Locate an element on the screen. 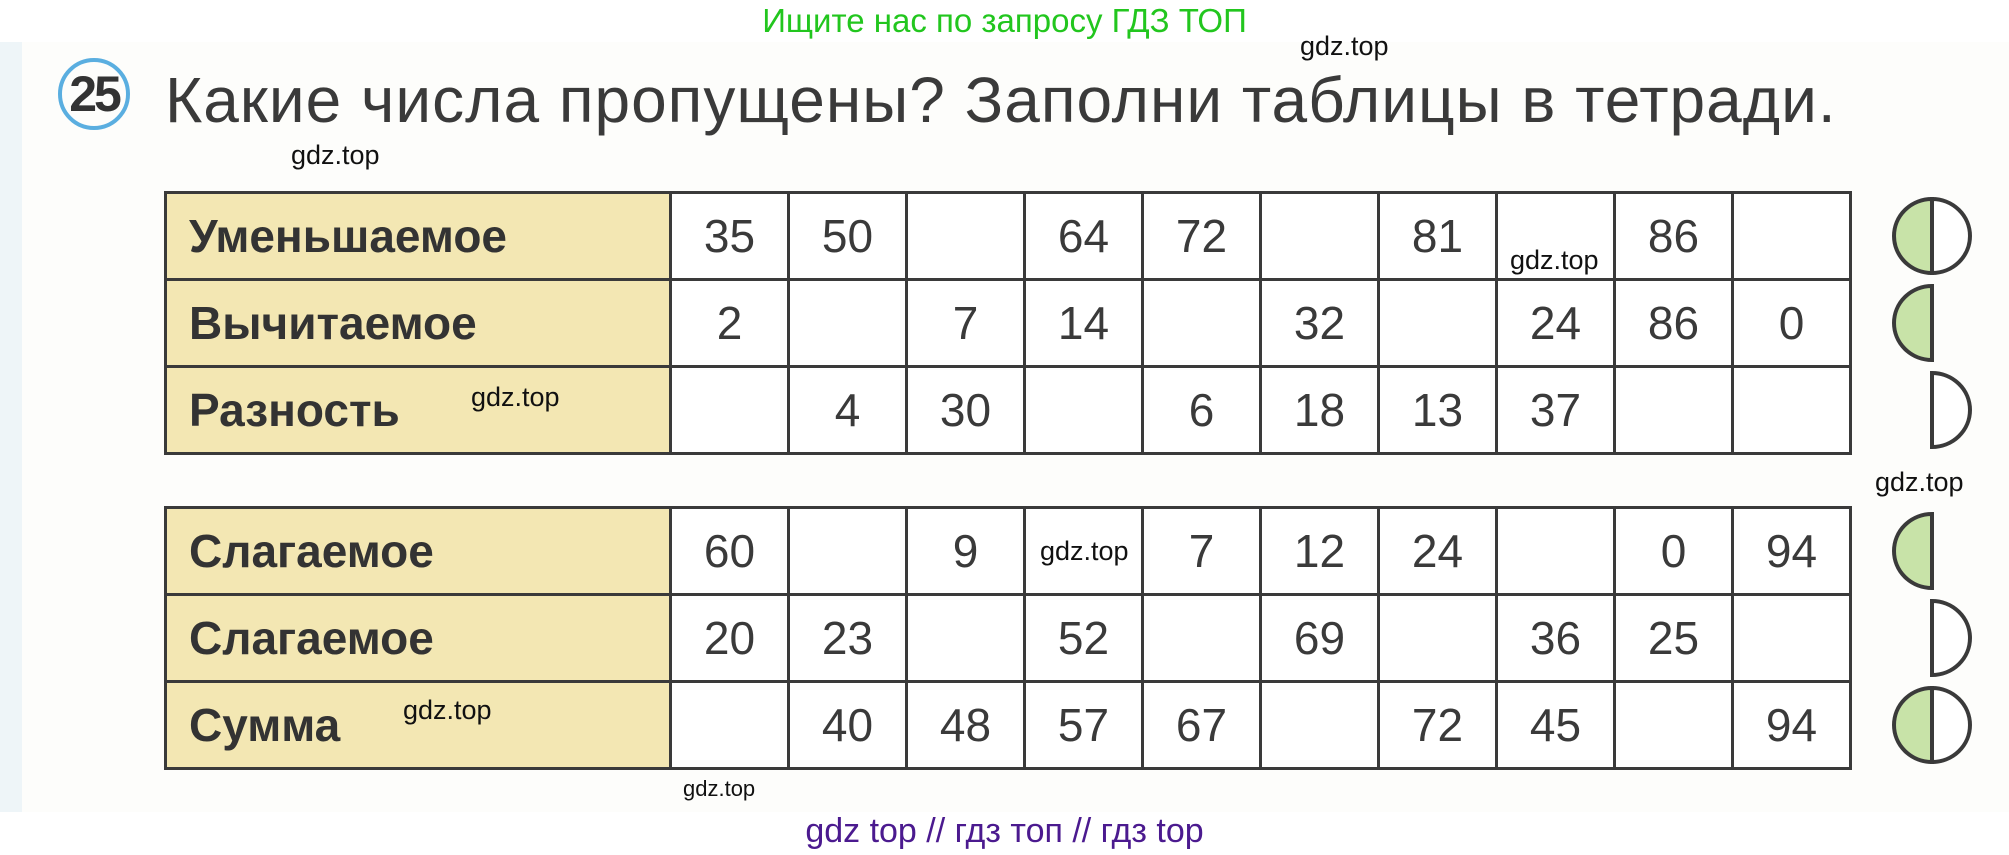 The width and height of the screenshot is (2009, 855). row-label: Уменьшаемое is located at coordinates (418, 236).